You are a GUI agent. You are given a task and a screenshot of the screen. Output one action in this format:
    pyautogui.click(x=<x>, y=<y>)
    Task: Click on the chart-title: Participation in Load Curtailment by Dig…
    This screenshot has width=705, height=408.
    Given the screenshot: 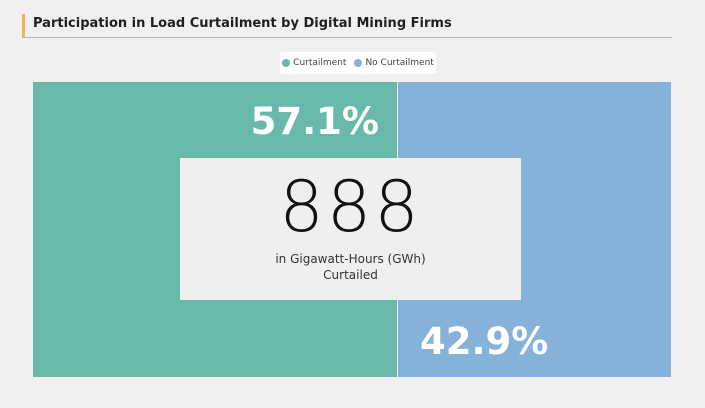 What is the action you would take?
    pyautogui.click(x=242, y=23)
    